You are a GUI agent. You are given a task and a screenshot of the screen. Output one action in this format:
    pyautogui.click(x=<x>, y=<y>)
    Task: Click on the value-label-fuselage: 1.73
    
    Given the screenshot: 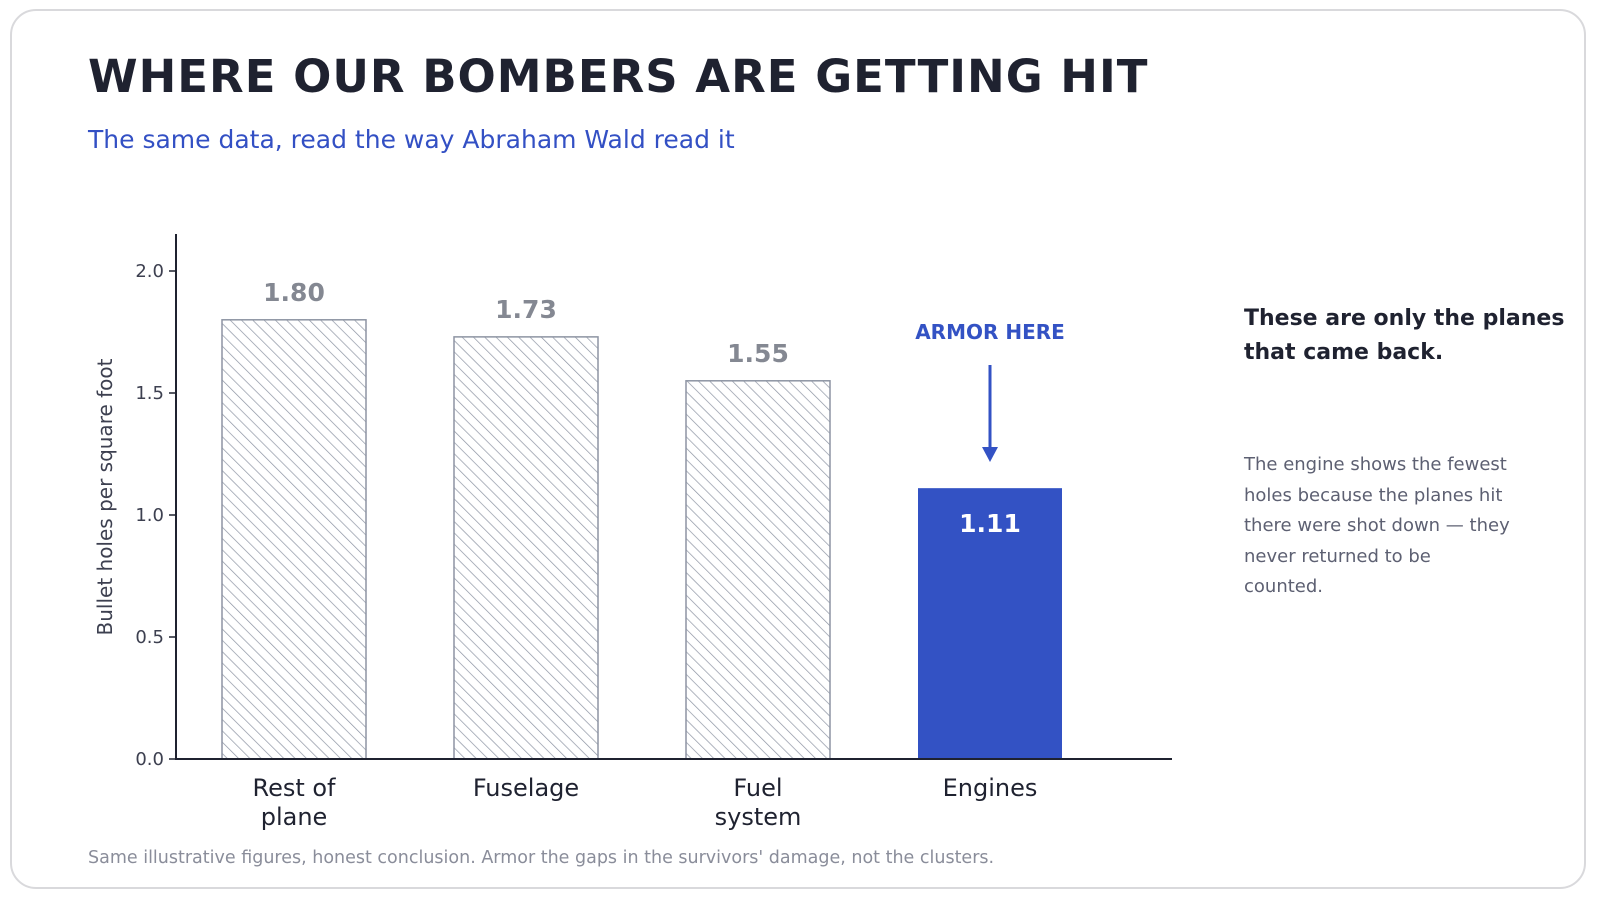 What is the action you would take?
    pyautogui.click(x=526, y=309)
    